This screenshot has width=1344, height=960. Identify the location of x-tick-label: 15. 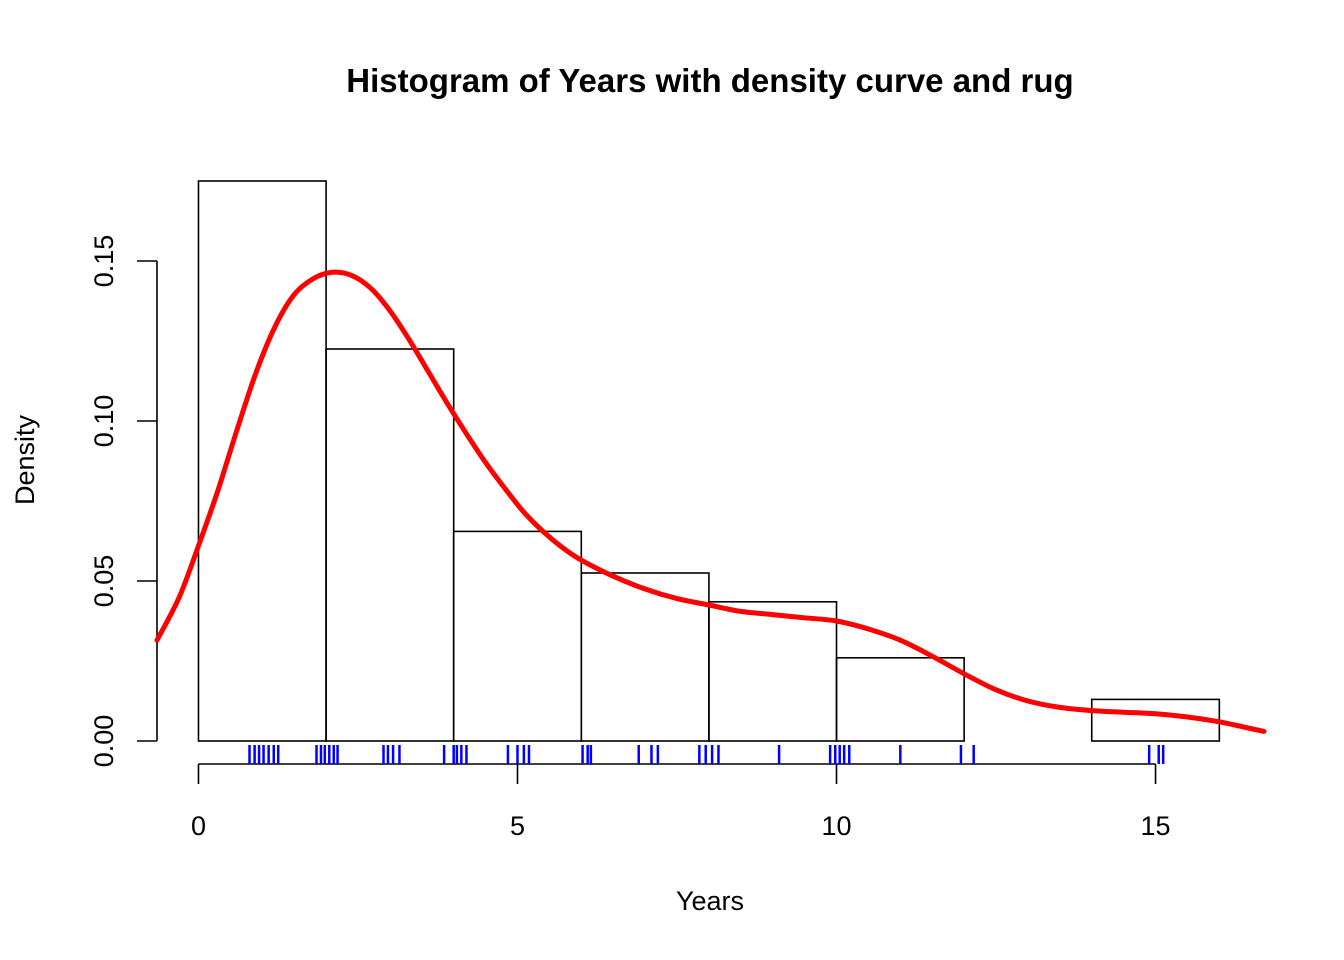
(1156, 826).